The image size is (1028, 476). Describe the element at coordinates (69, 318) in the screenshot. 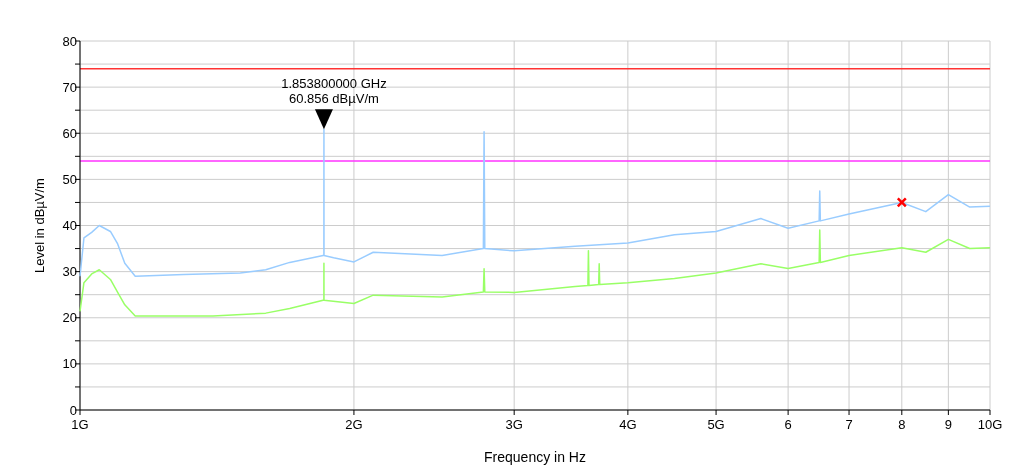

I see `y-tick-label: 20` at that location.